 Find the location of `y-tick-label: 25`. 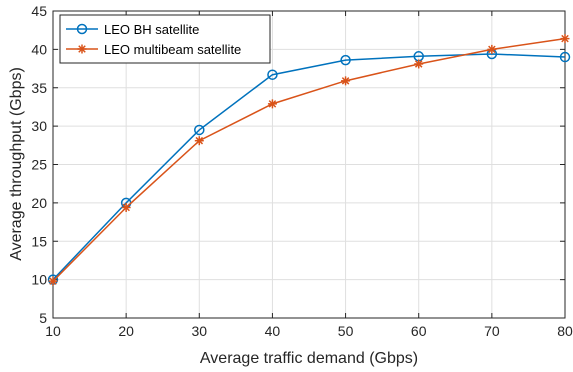

y-tick-label: 25 is located at coordinates (39, 165).